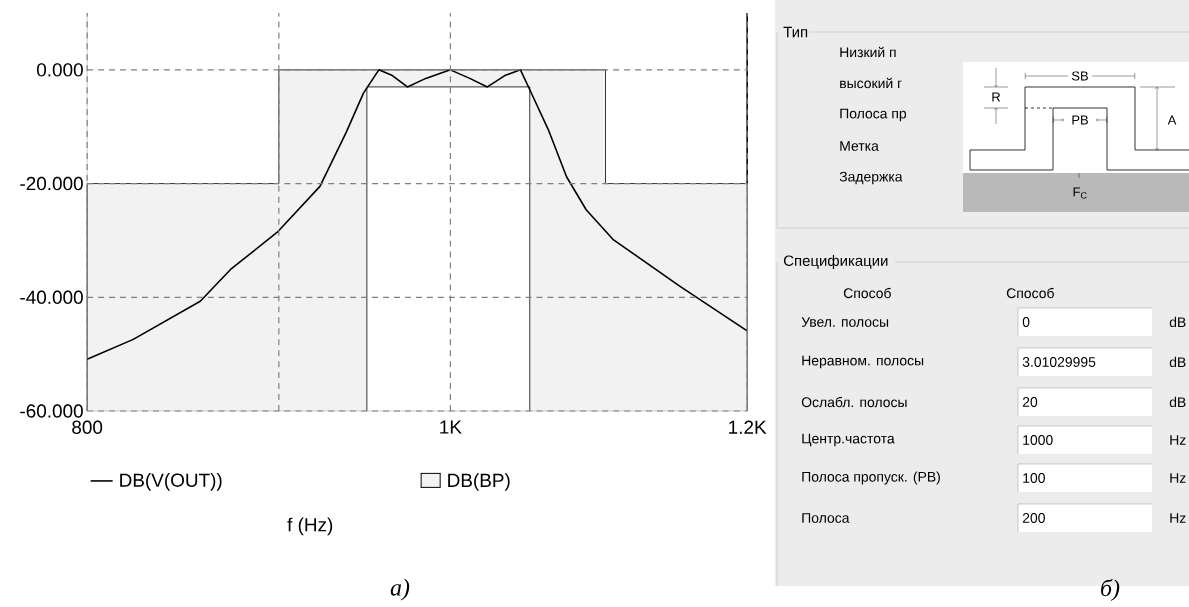 This screenshot has width=1189, height=607. Describe the element at coordinates (400, 589) in the screenshot. I see `text: а)` at that location.